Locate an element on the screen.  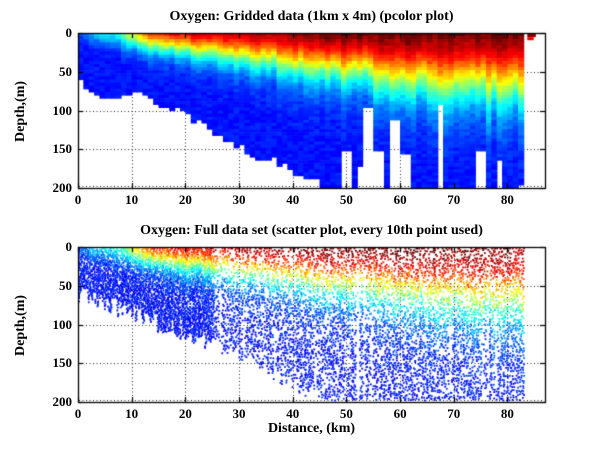
scatter-xtick-label: 60 is located at coordinates (400, 413).